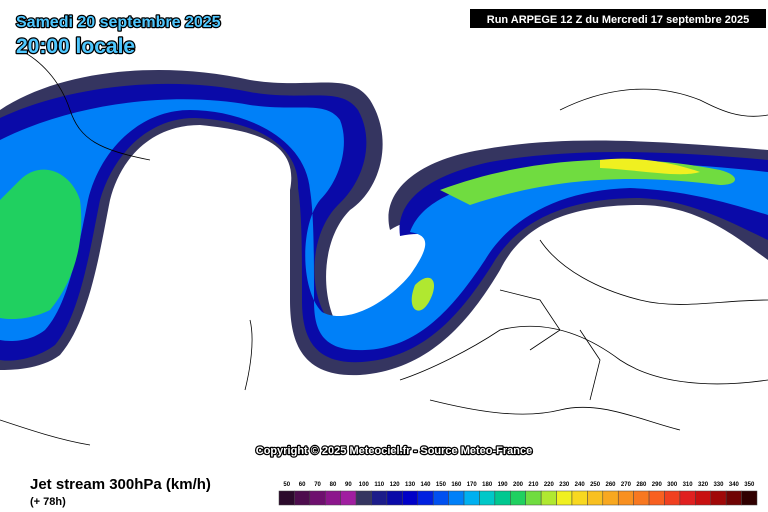 Image resolution: width=768 pixels, height=512 pixels. What do you see at coordinates (487, 485) in the screenshot?
I see `legend-label: 180` at bounding box center [487, 485].